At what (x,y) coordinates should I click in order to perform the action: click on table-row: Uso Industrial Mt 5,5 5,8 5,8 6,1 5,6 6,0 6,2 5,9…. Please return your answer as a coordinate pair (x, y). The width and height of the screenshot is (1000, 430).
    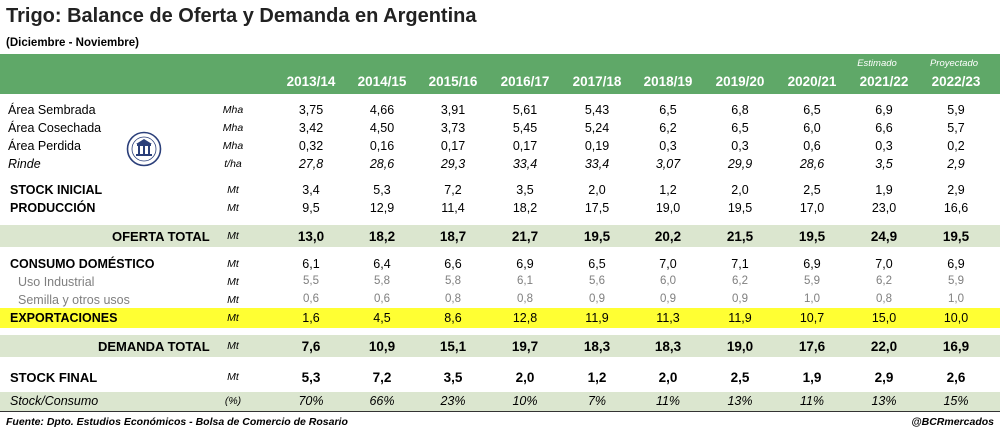
    Looking at the image, I should click on (500, 282).